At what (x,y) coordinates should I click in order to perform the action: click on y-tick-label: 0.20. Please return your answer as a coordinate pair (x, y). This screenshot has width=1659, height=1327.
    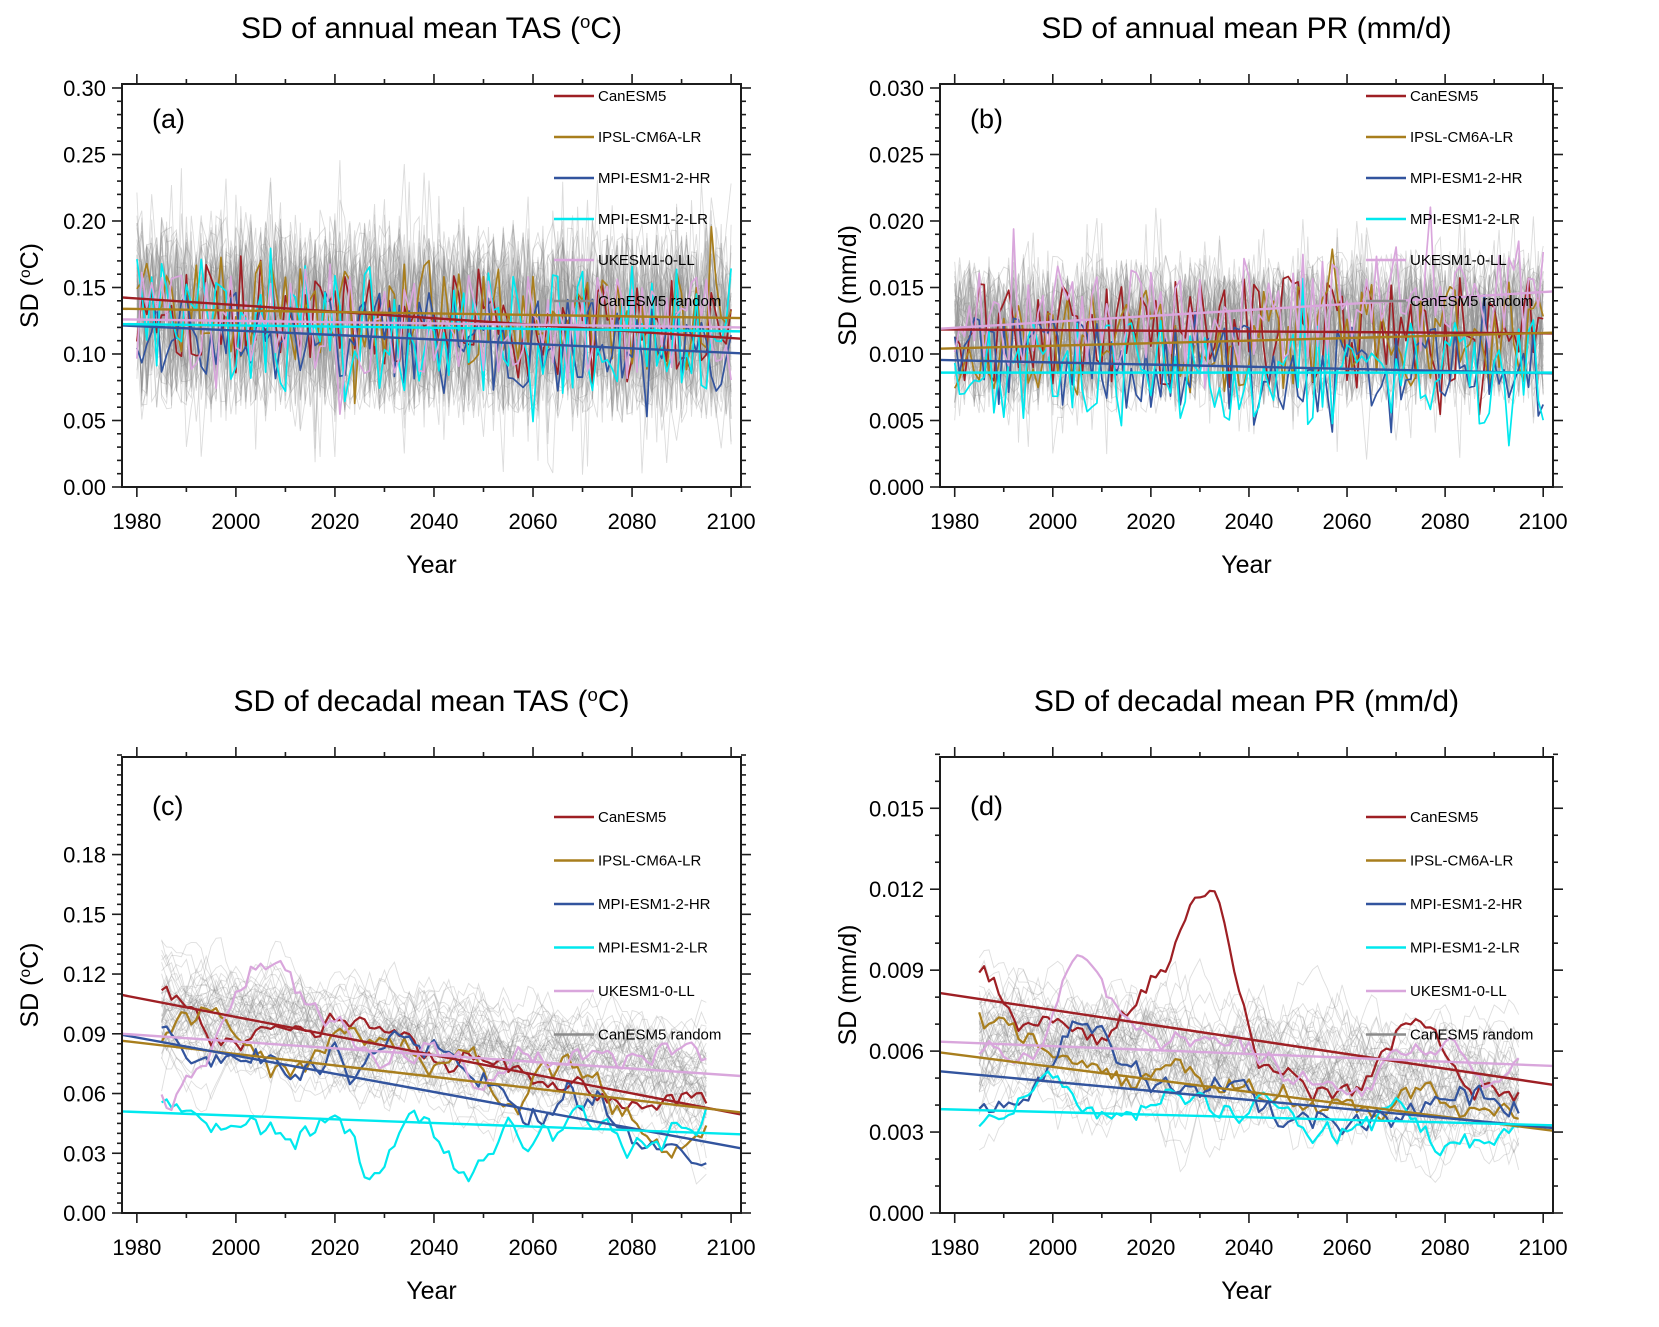
    Looking at the image, I should click on (84, 221).